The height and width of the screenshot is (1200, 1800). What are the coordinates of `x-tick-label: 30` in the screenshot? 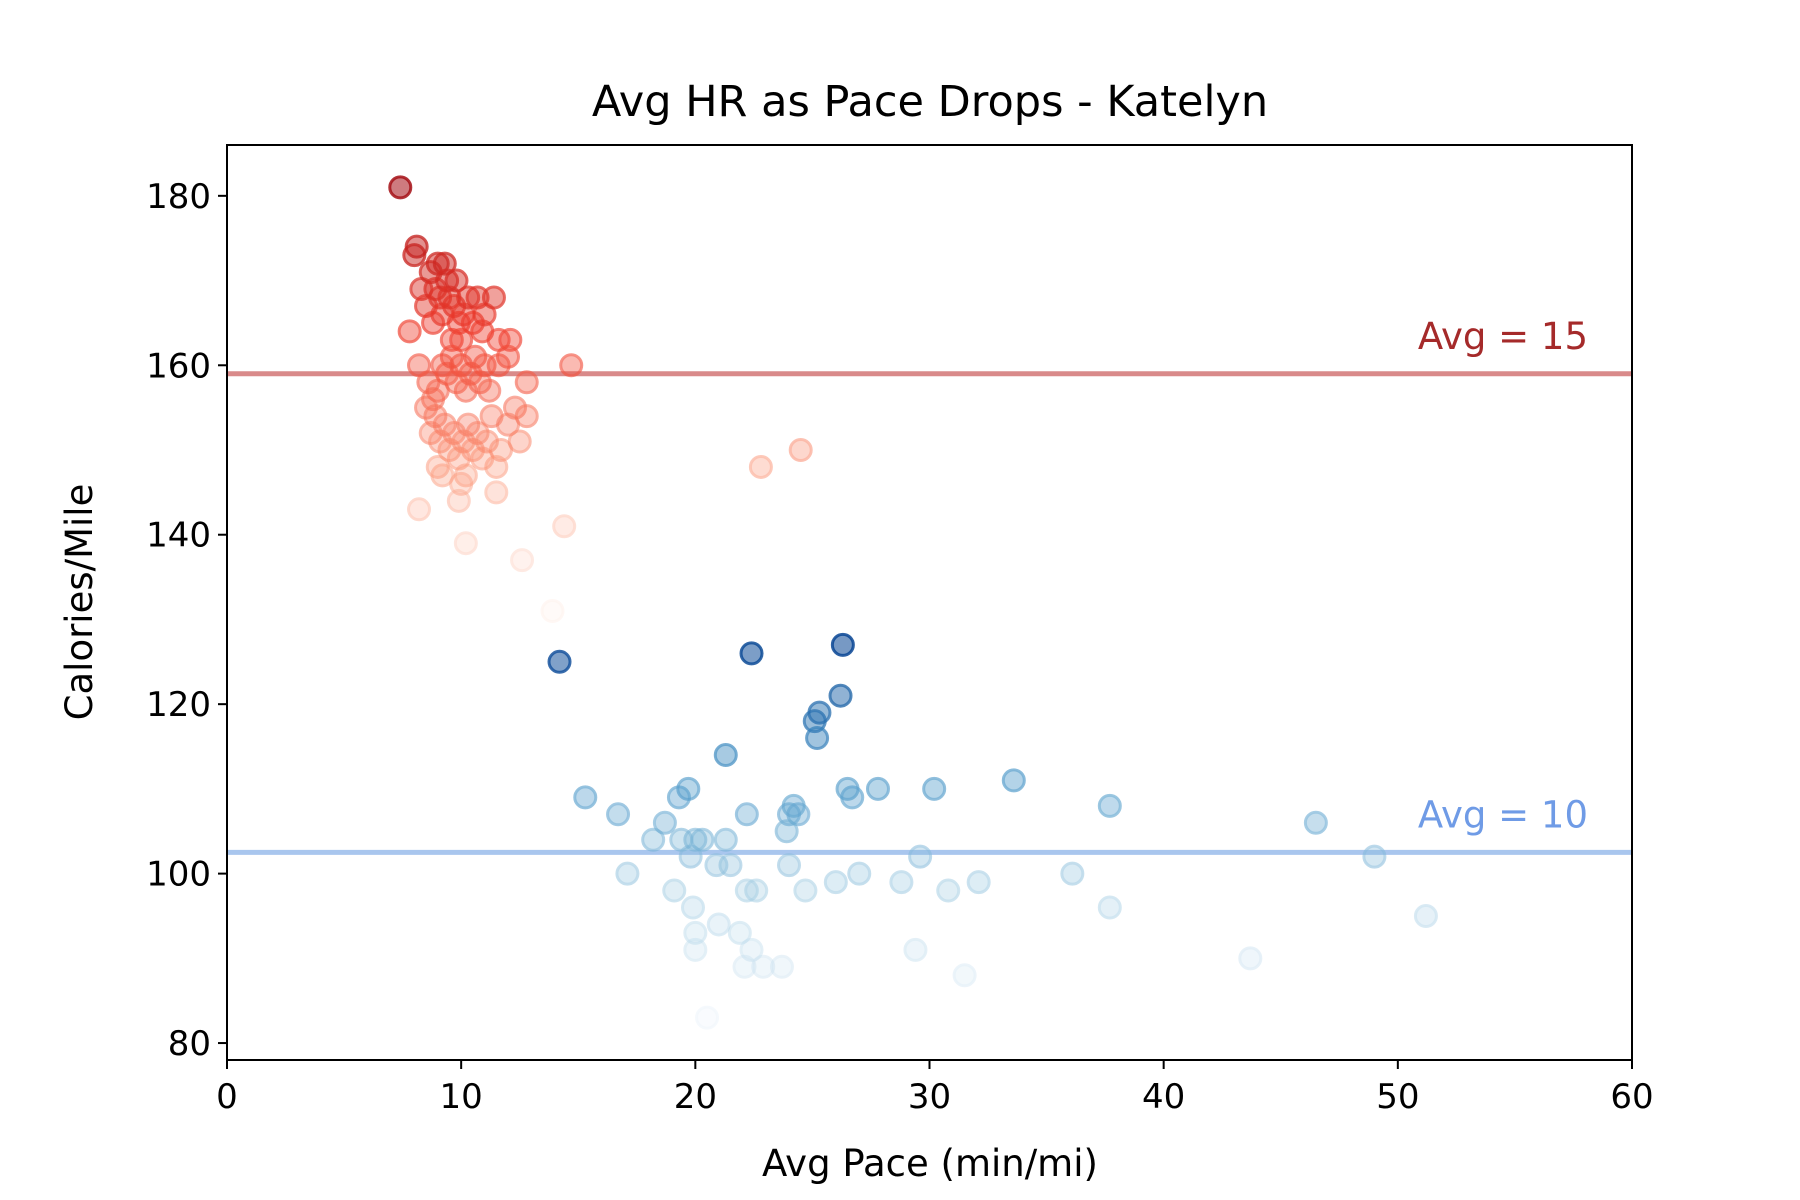 It's located at (929, 1097).